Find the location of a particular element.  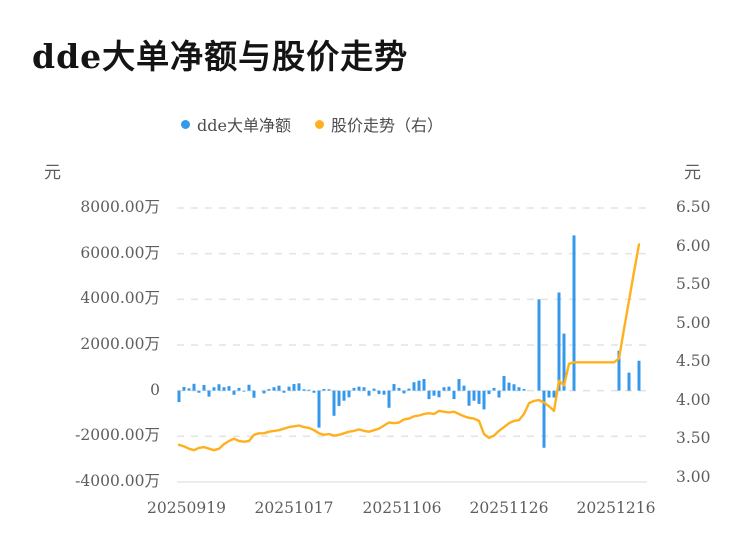

right-axis-tick: 4.00 is located at coordinates (693, 399).